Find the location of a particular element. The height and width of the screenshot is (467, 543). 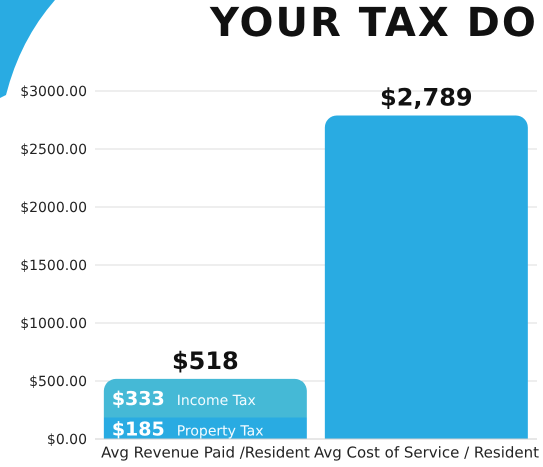

series-label: Property Tax is located at coordinates (220, 431).